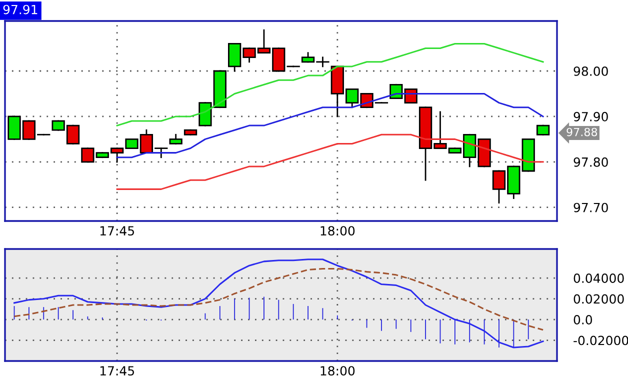 The height and width of the screenshot is (383, 628). I want to click on y-tick-label: 0.04000, so click(599, 278).